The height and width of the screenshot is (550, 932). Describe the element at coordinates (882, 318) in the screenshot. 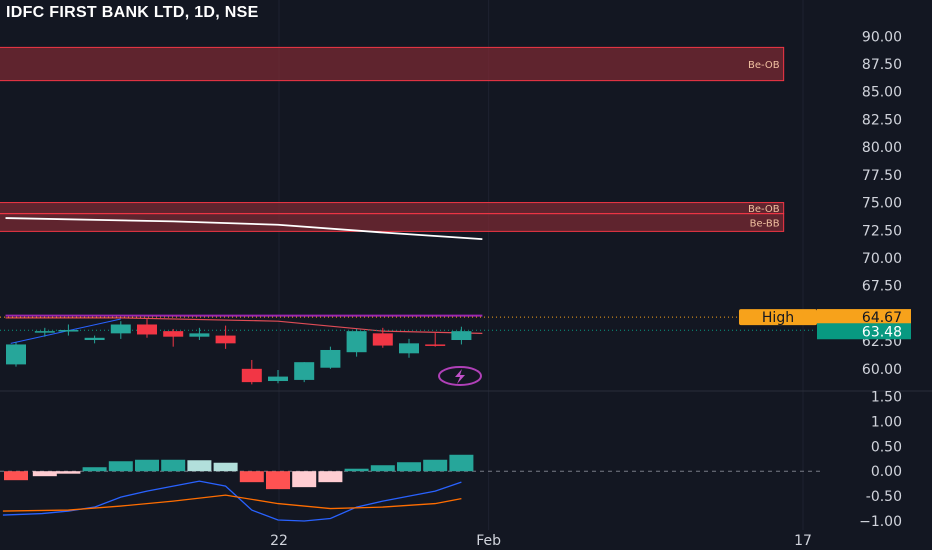

I see `high-value-text: 64.67` at that location.